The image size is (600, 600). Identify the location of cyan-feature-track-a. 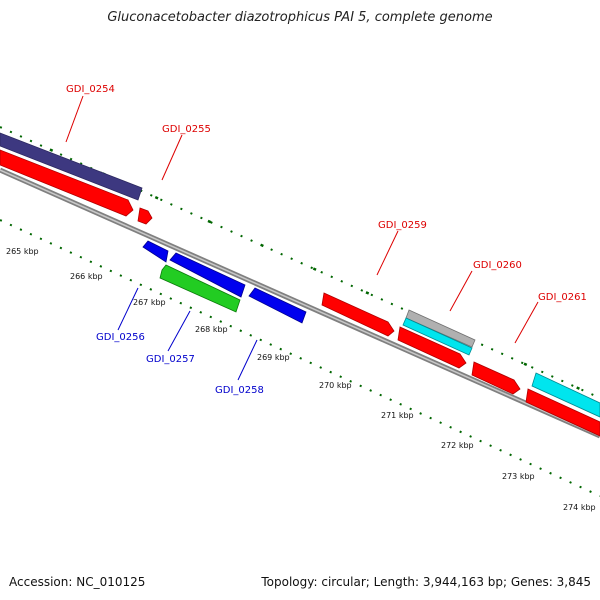
(437, 336).